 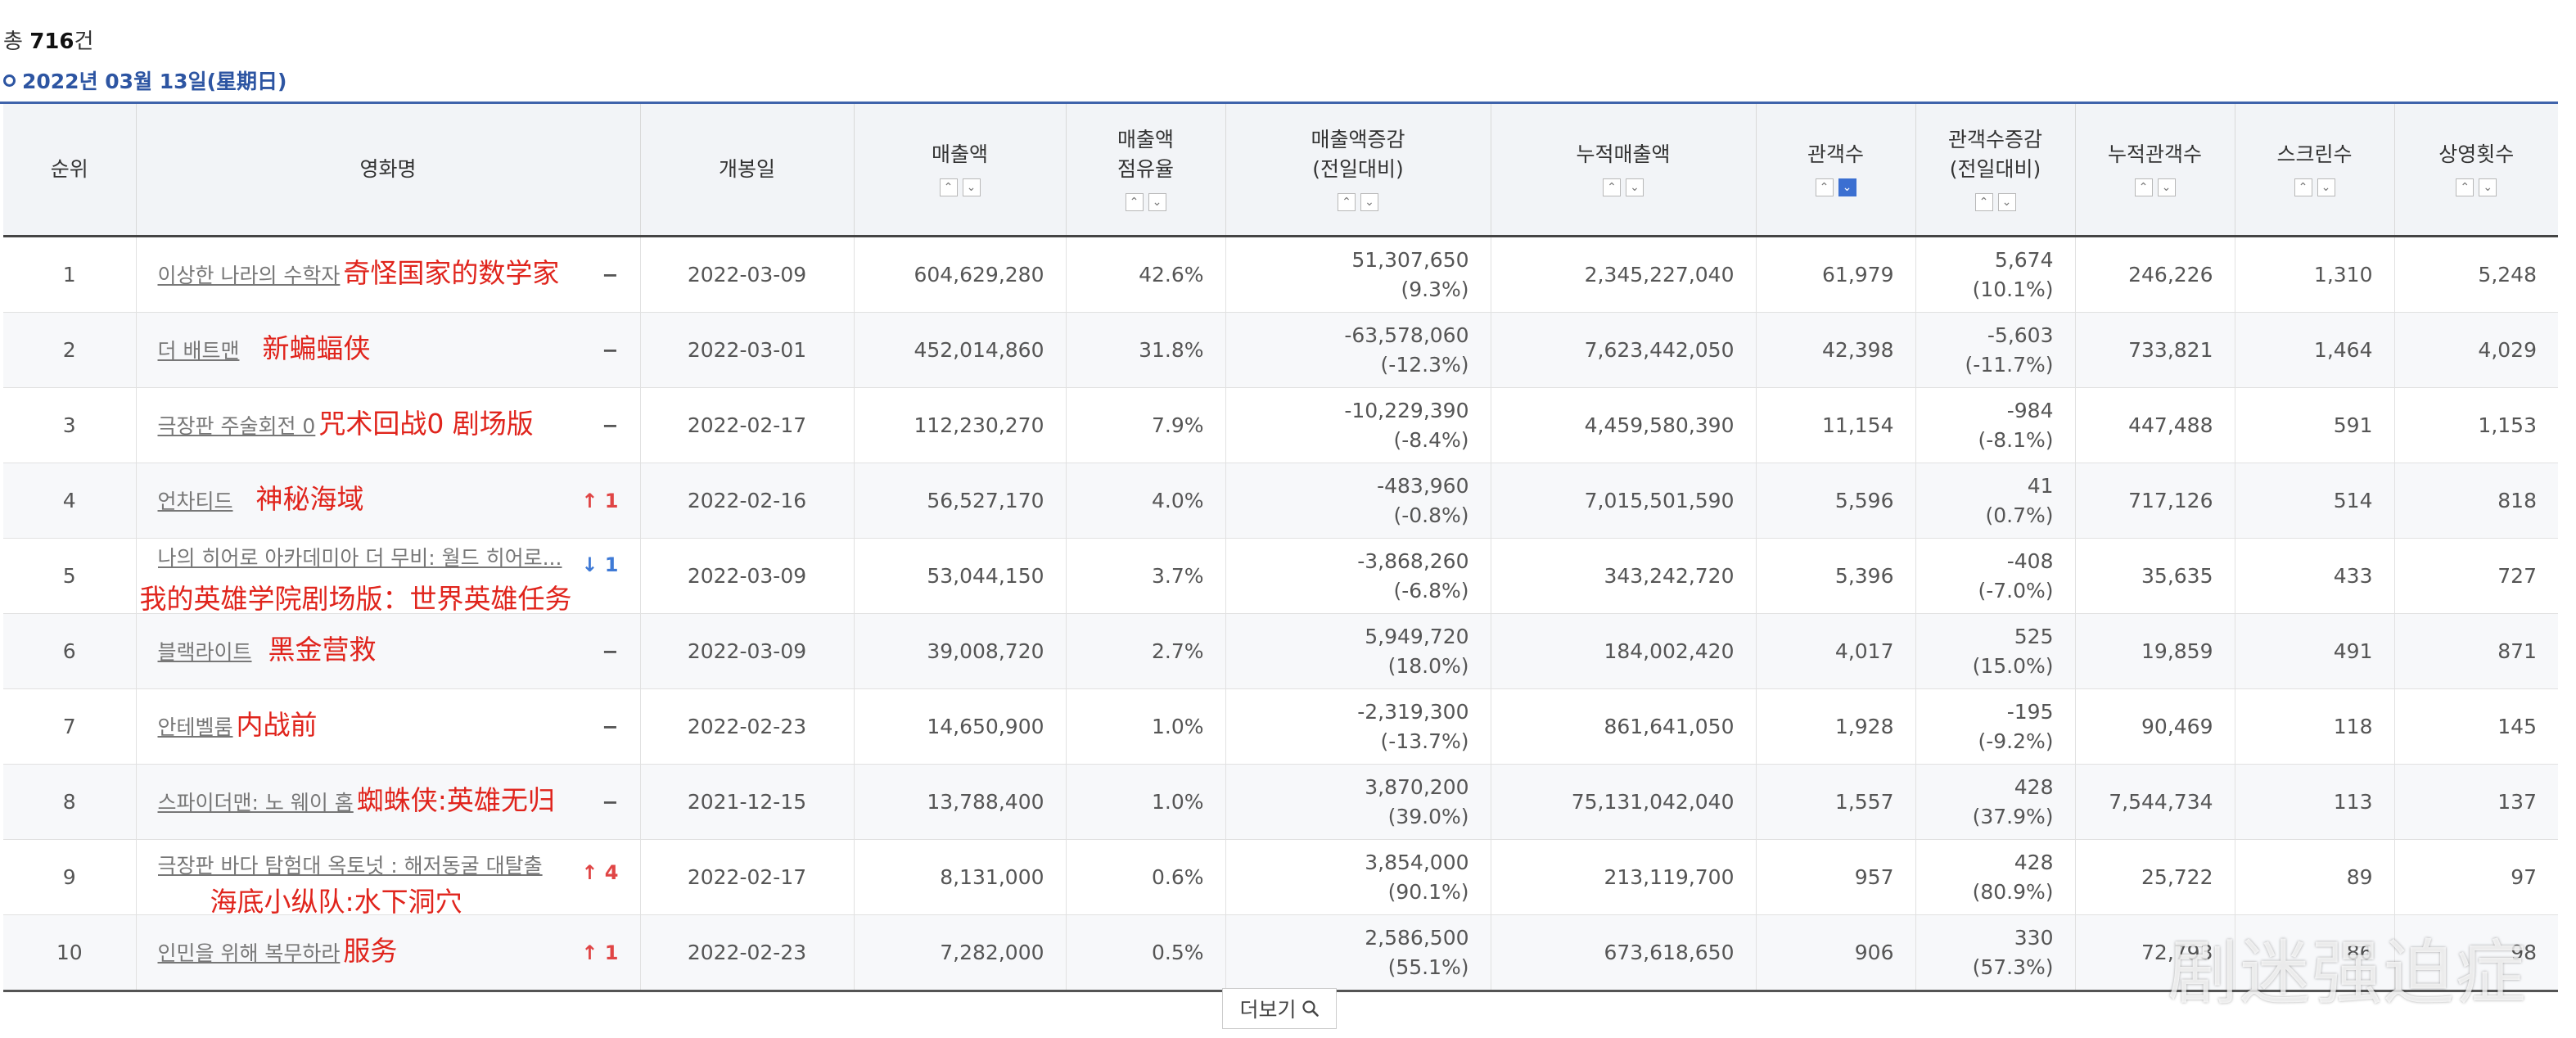 I want to click on showings-cell: 145, so click(x=2475, y=726).